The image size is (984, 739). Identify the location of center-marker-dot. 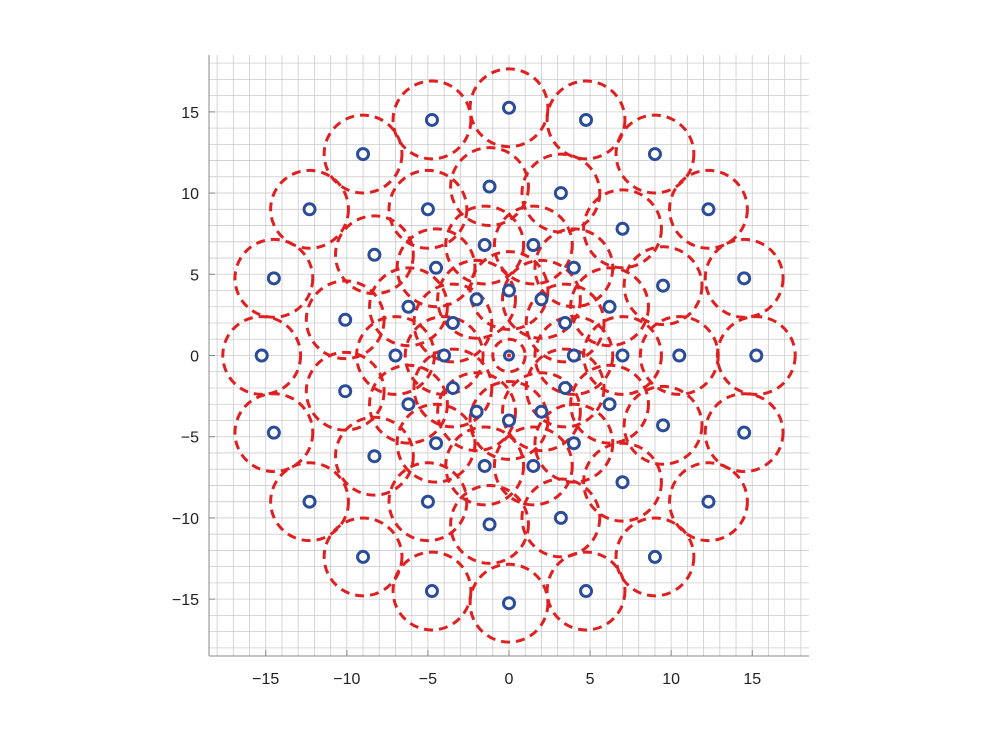
(509, 355).